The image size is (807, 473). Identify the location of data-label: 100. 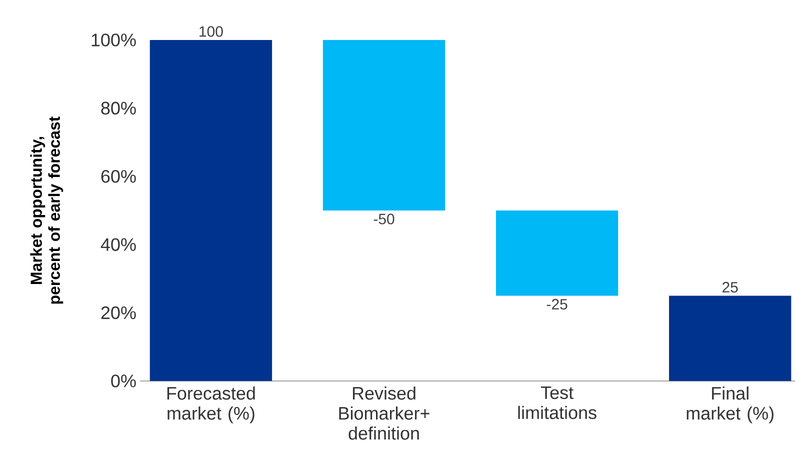
(211, 31).